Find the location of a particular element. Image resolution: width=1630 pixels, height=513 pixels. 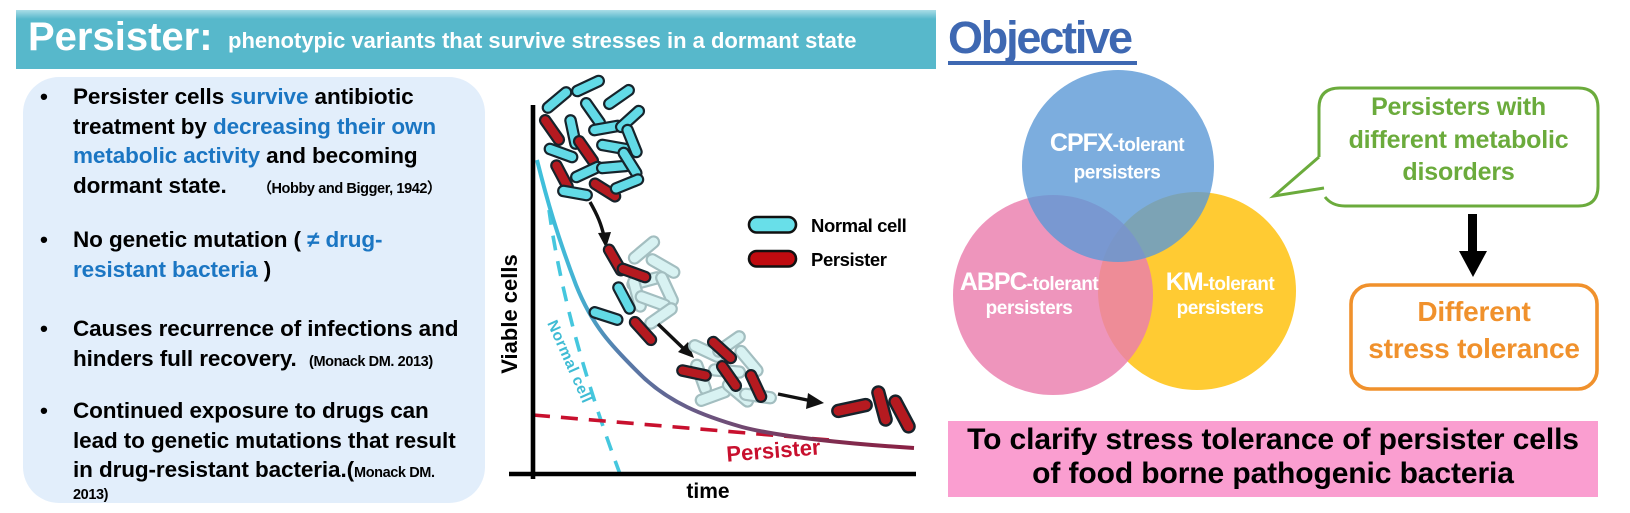

svg-text: ABPC-tolerant is located at coordinates (1030, 282).